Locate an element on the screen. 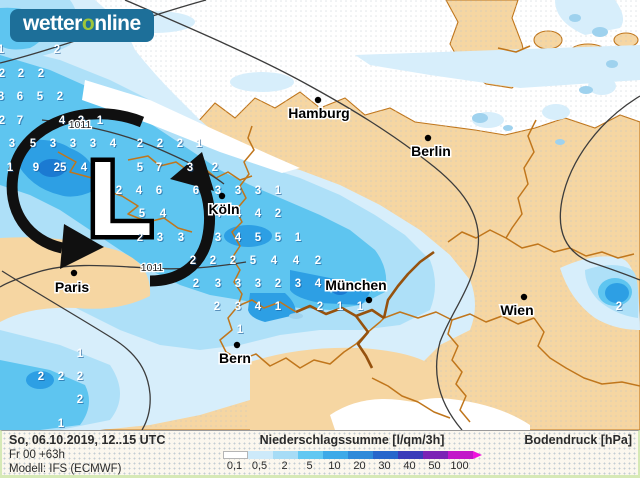  precip-value: 9 is located at coordinates (36, 168).